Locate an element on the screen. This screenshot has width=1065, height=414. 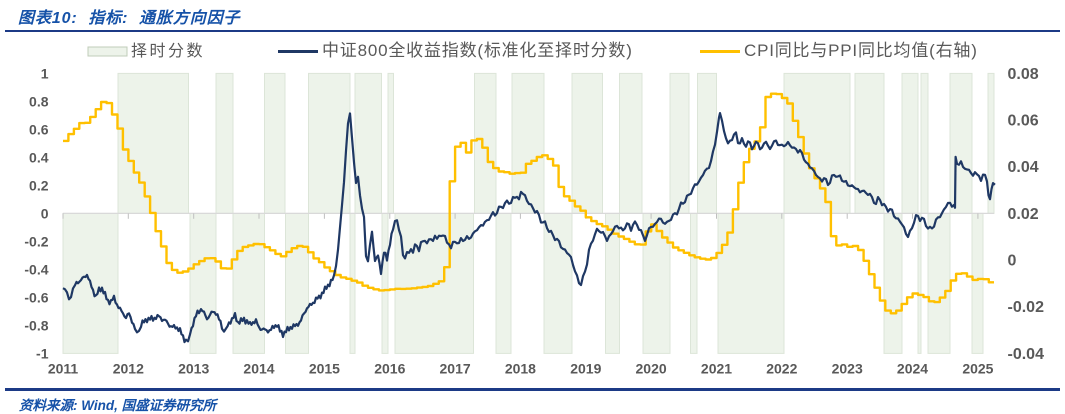
svg-text: 0.04 is located at coordinates (1023, 167).